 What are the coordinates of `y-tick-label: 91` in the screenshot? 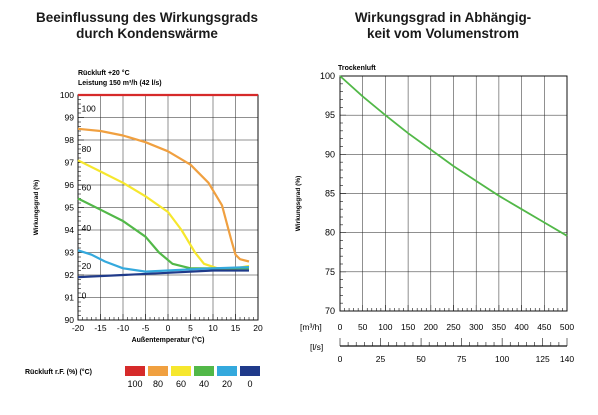 It's located at (70, 298).